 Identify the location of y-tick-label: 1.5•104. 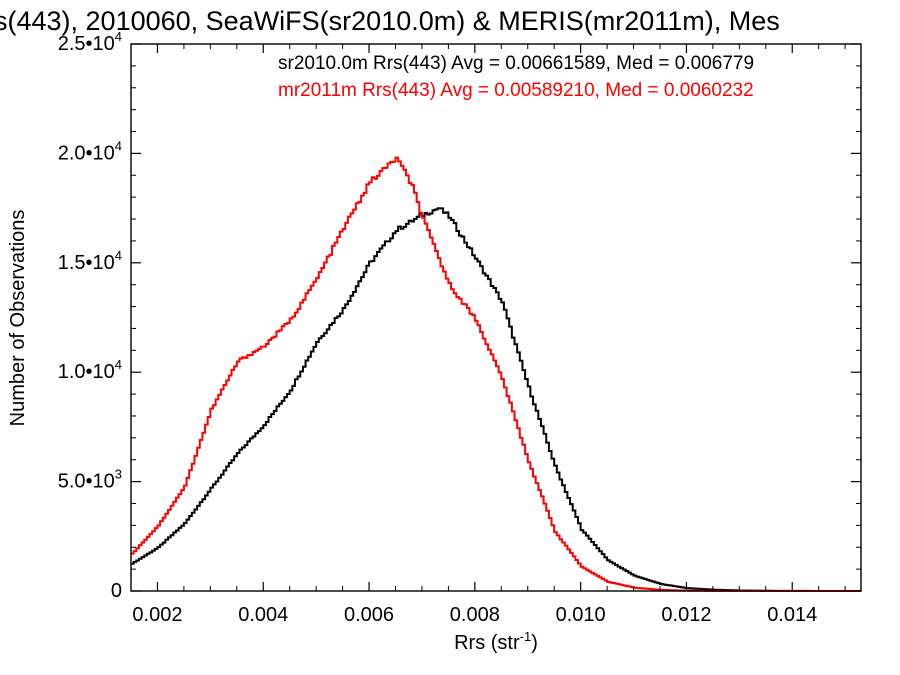
(90, 261).